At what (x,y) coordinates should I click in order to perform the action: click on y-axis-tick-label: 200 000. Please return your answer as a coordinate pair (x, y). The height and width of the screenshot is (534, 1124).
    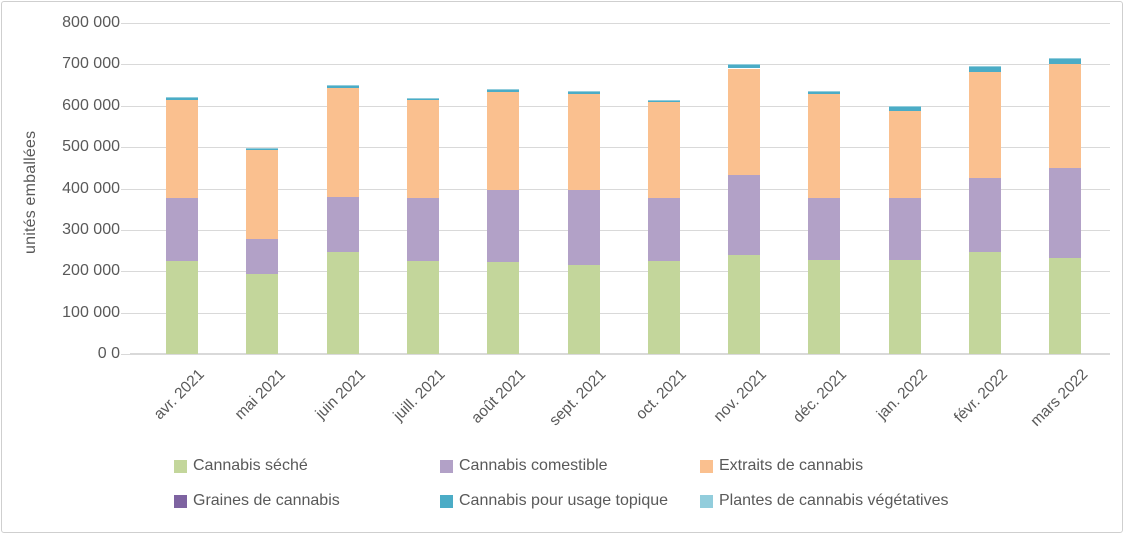
    Looking at the image, I should click on (91, 271).